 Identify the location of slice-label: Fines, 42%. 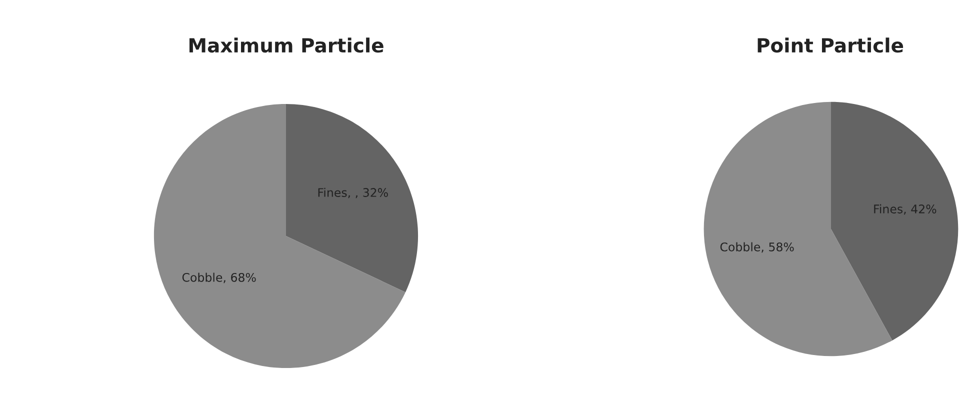
(905, 209).